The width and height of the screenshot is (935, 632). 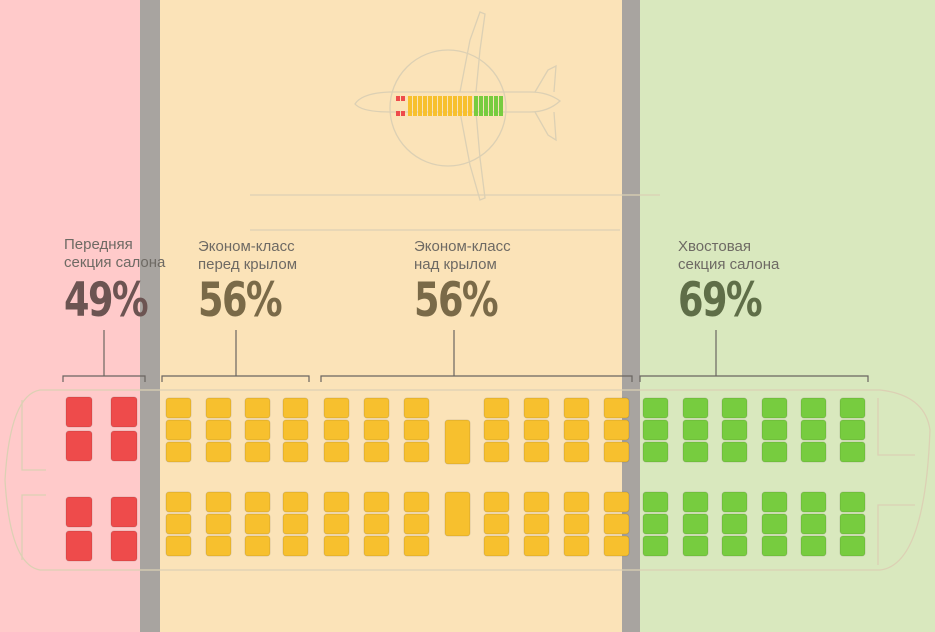 What do you see at coordinates (106, 300) in the screenshot?
I see `percent-front-section: 49%` at bounding box center [106, 300].